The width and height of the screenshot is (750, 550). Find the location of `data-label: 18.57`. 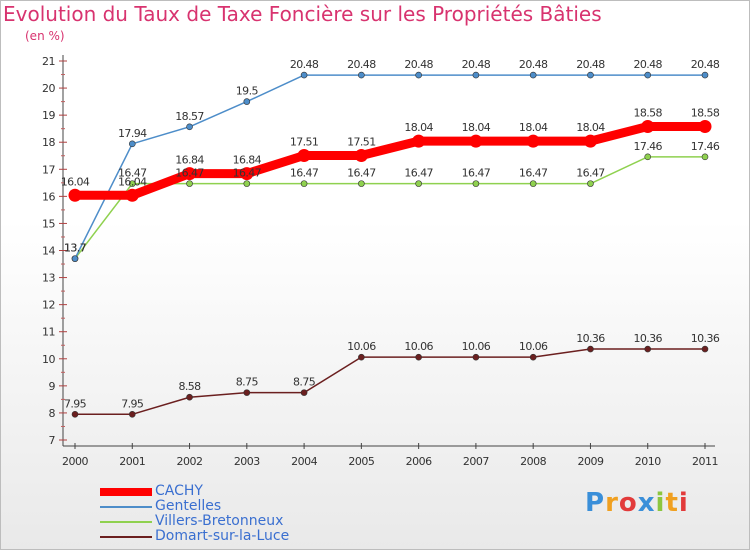

data-label: 18.57 is located at coordinates (189, 116).